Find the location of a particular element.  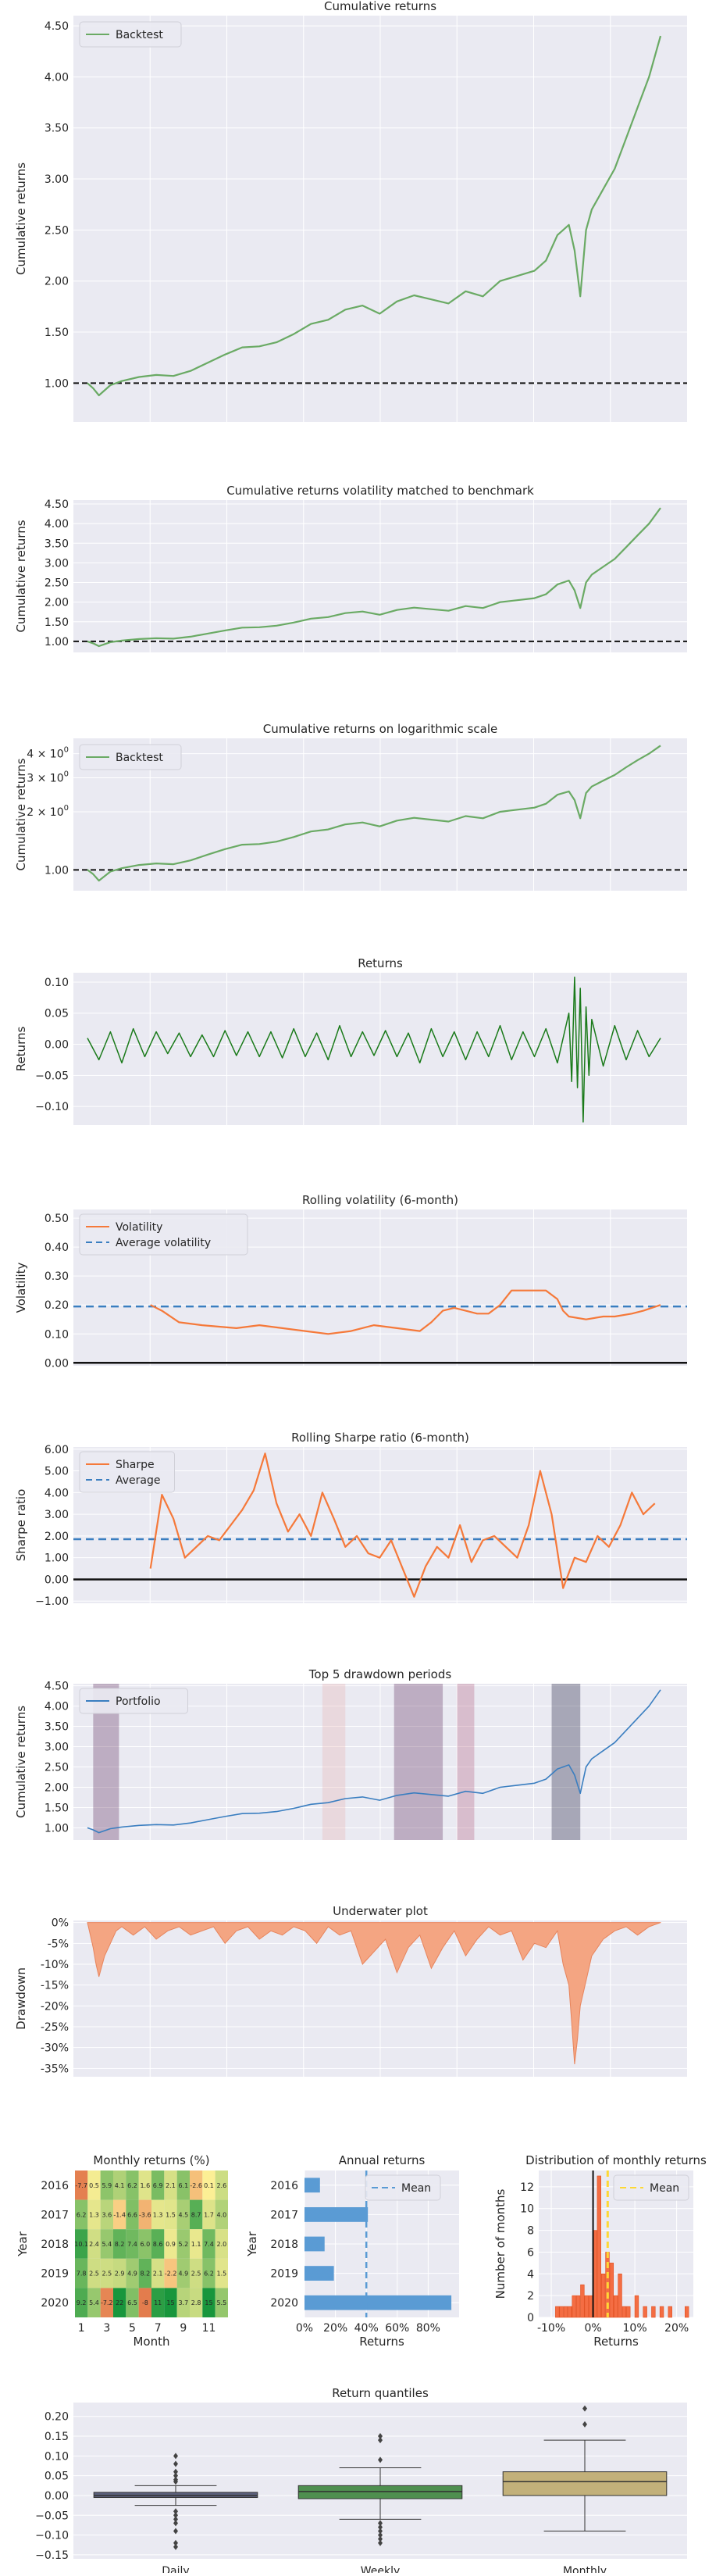

chart-title: Rolling Sharpe ratio (6-month) is located at coordinates (380, 1438).